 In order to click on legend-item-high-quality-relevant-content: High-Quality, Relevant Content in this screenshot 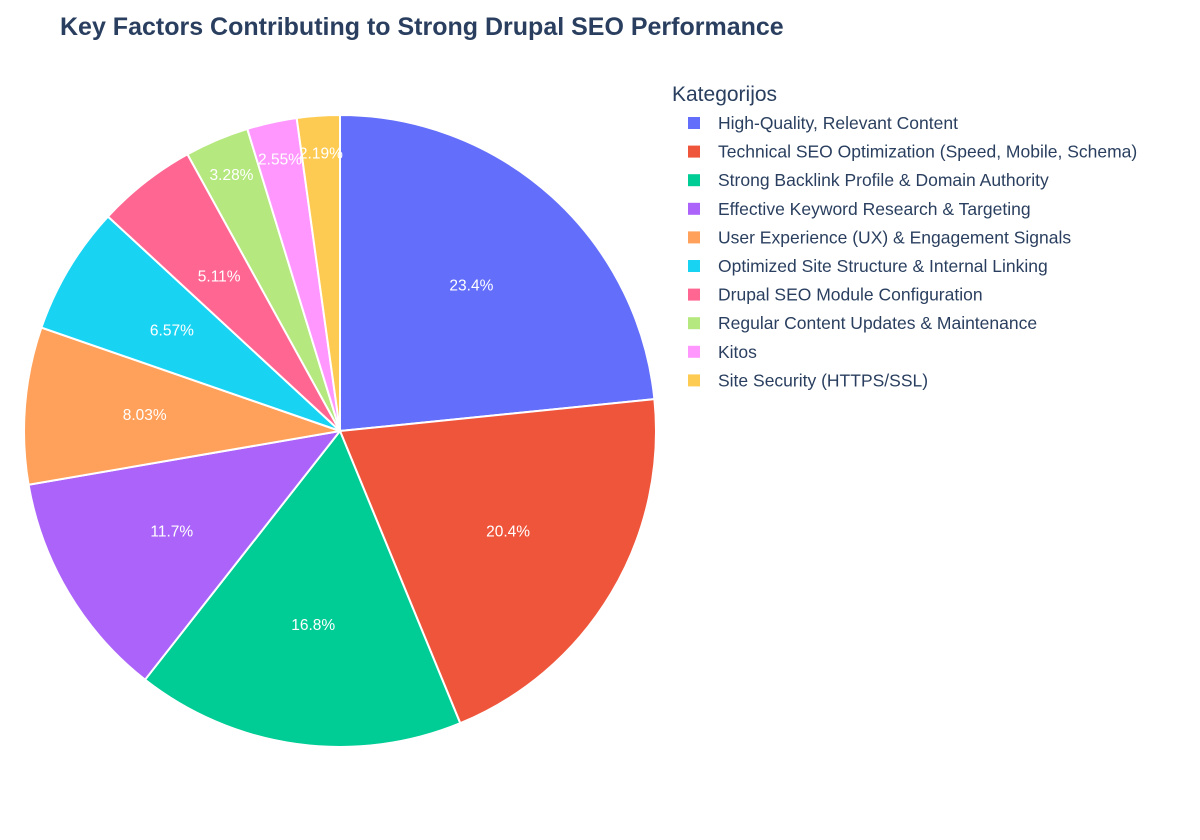, I will do `click(823, 123)`.